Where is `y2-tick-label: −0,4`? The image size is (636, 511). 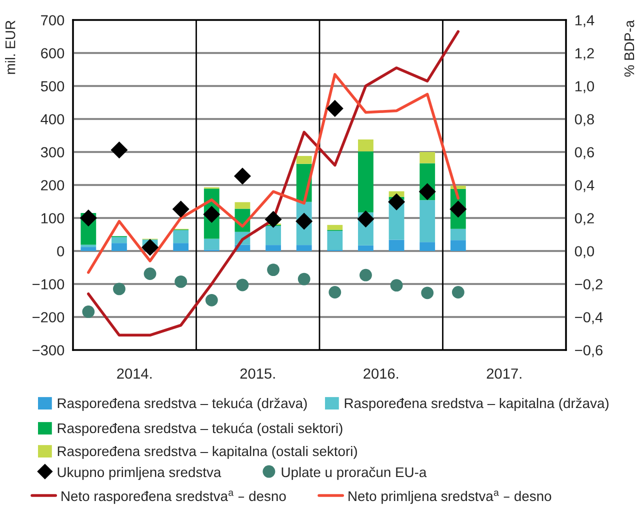
y2-tick-label: −0,4 is located at coordinates (589, 318).